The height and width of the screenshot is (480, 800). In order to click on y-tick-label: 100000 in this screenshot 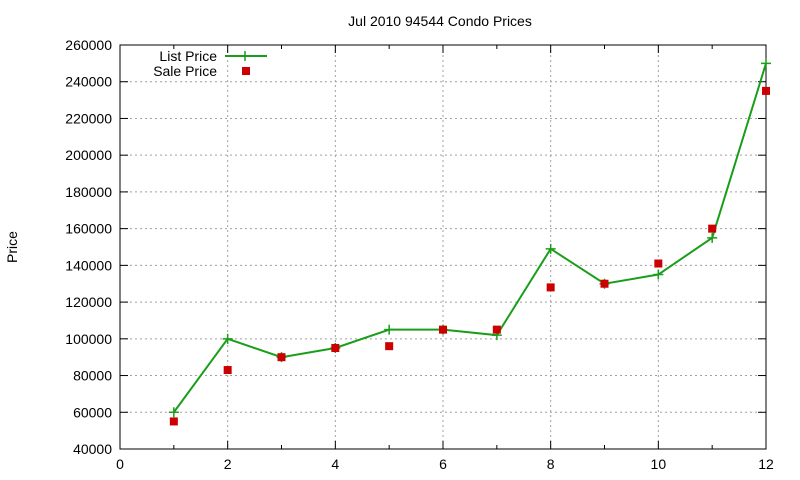, I will do `click(88, 339)`.